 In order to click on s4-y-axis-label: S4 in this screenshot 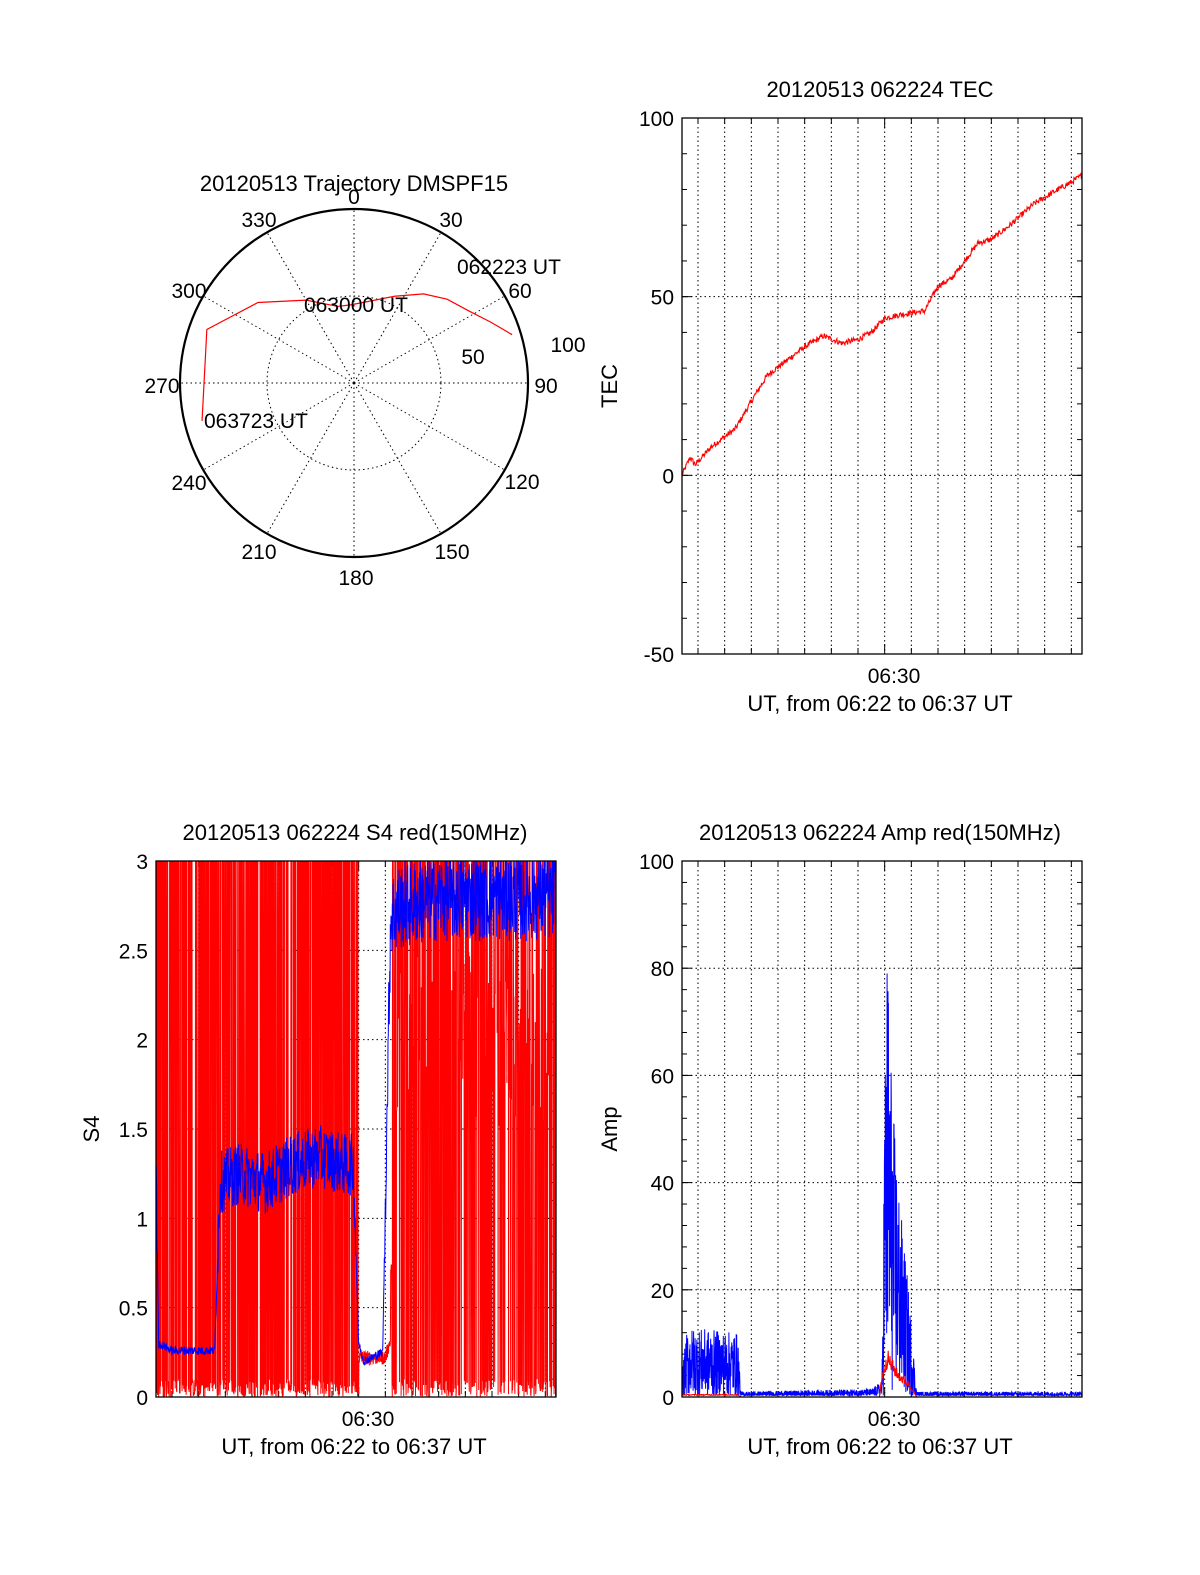, I will do `click(91, 1129)`.